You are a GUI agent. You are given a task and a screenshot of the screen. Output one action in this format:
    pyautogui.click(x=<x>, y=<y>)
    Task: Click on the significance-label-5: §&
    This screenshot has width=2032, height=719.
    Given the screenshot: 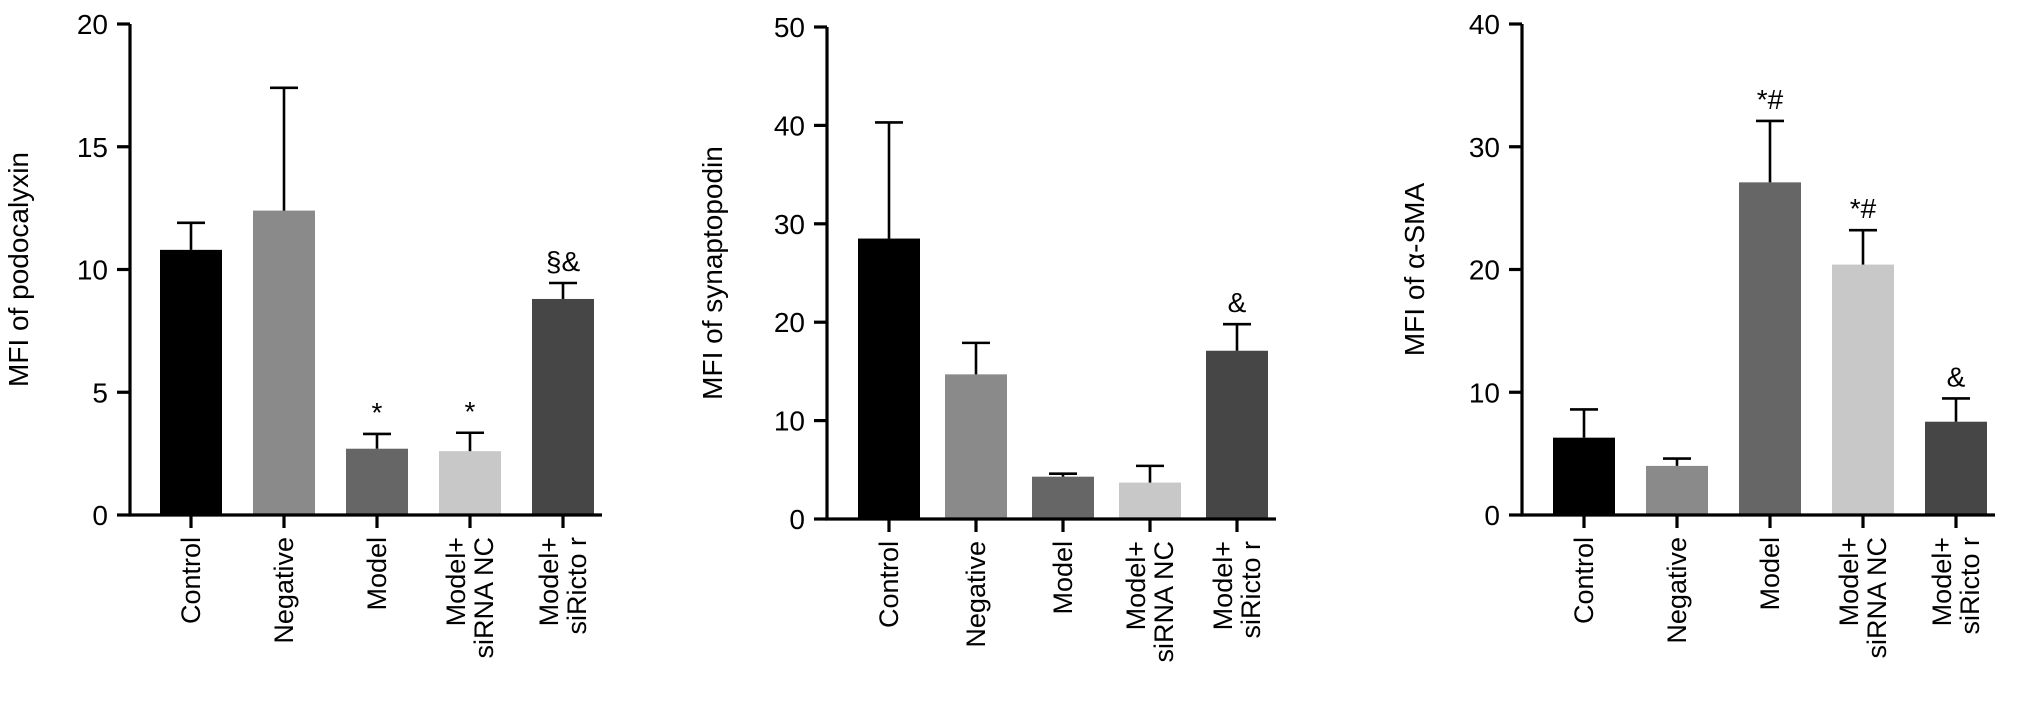 What is the action you would take?
    pyautogui.click(x=563, y=261)
    